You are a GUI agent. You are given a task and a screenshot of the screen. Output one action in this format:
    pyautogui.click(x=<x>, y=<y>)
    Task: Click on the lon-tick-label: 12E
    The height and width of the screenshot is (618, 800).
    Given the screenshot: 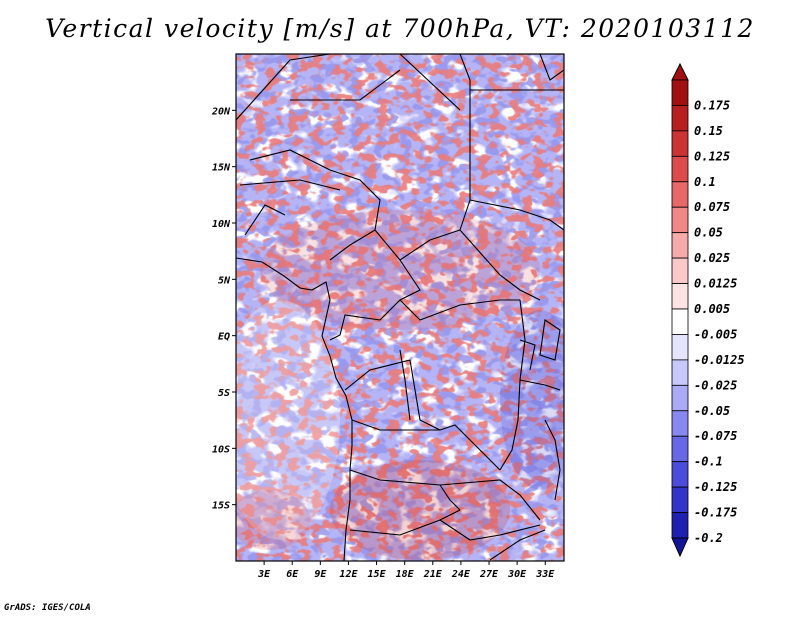 What is the action you would take?
    pyautogui.click(x=348, y=574)
    